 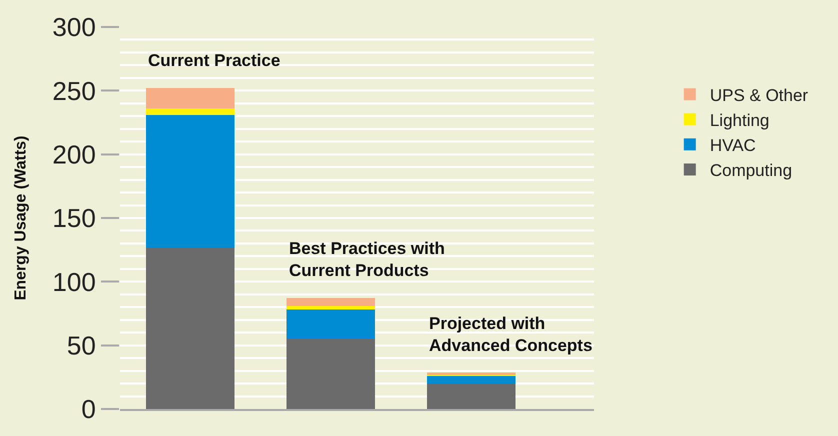 I want to click on legend-label: Computing, so click(x=751, y=170).